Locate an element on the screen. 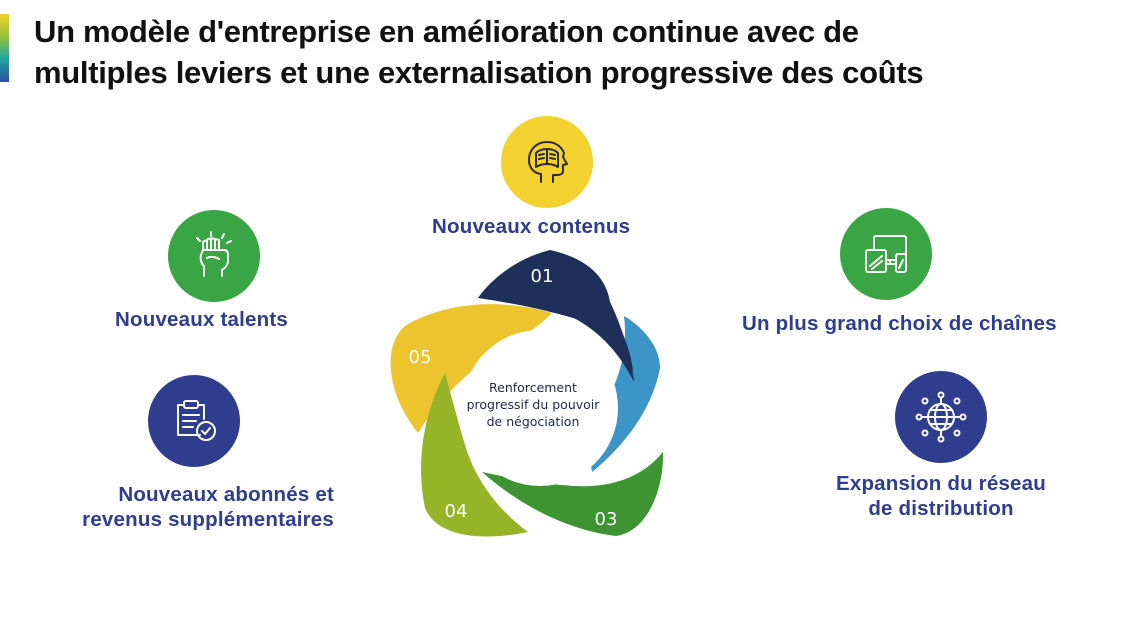 The width and height of the screenshot is (1131, 636). devices-icon is located at coordinates (886, 254).